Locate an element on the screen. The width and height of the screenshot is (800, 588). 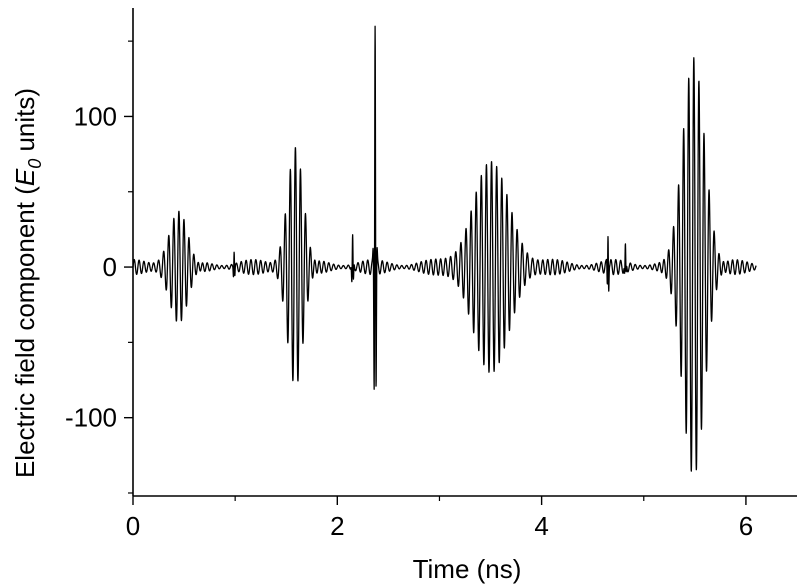
x-tick-labels: 0 2 4 6 is located at coordinates (439, 526).